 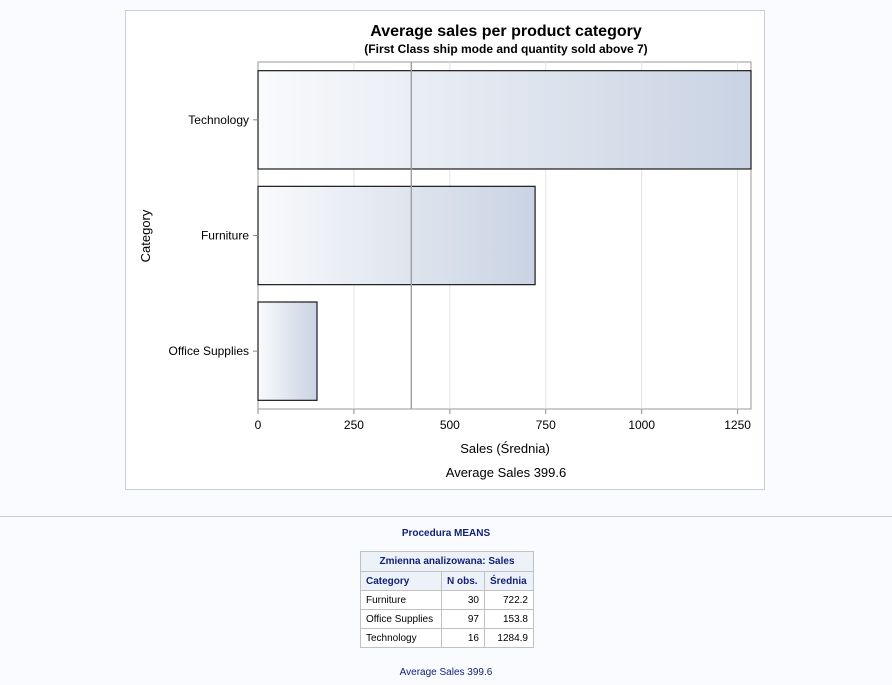 I want to click on cell-mean: 153.8, so click(x=509, y=619).